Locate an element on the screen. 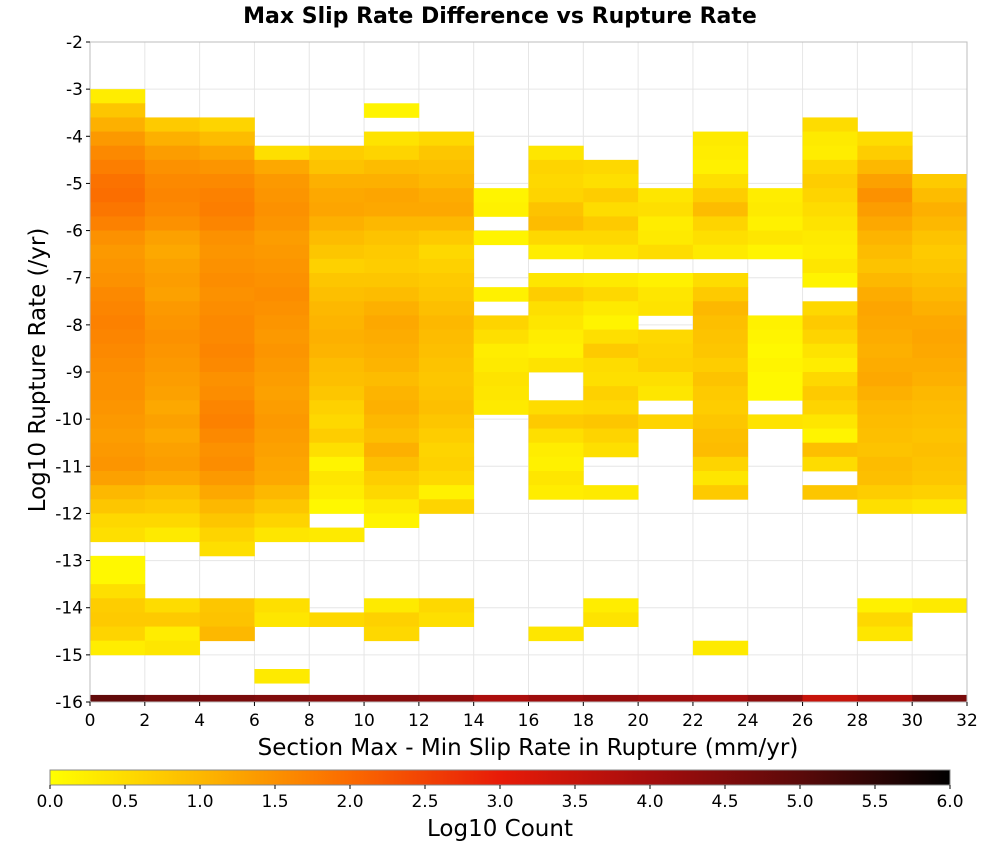 This screenshot has height=850, width=1000. colorbar-tick-label: 0.0 is located at coordinates (49, 802).